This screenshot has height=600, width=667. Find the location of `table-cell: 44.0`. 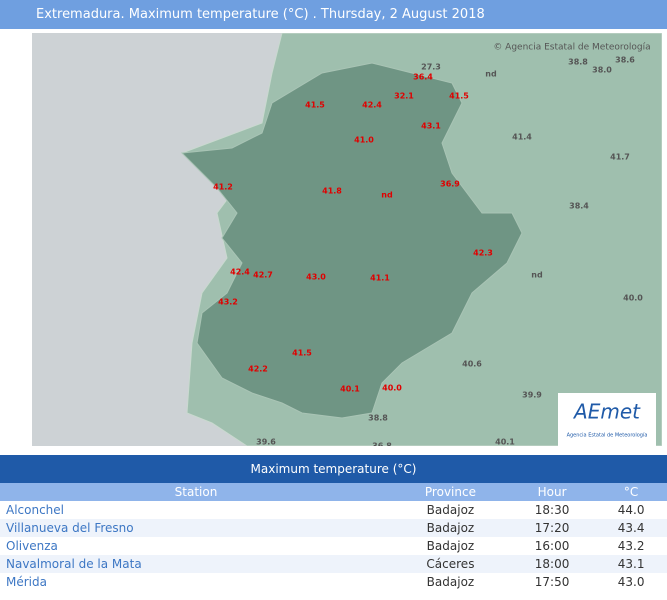

table-cell: 44.0 is located at coordinates (631, 510).